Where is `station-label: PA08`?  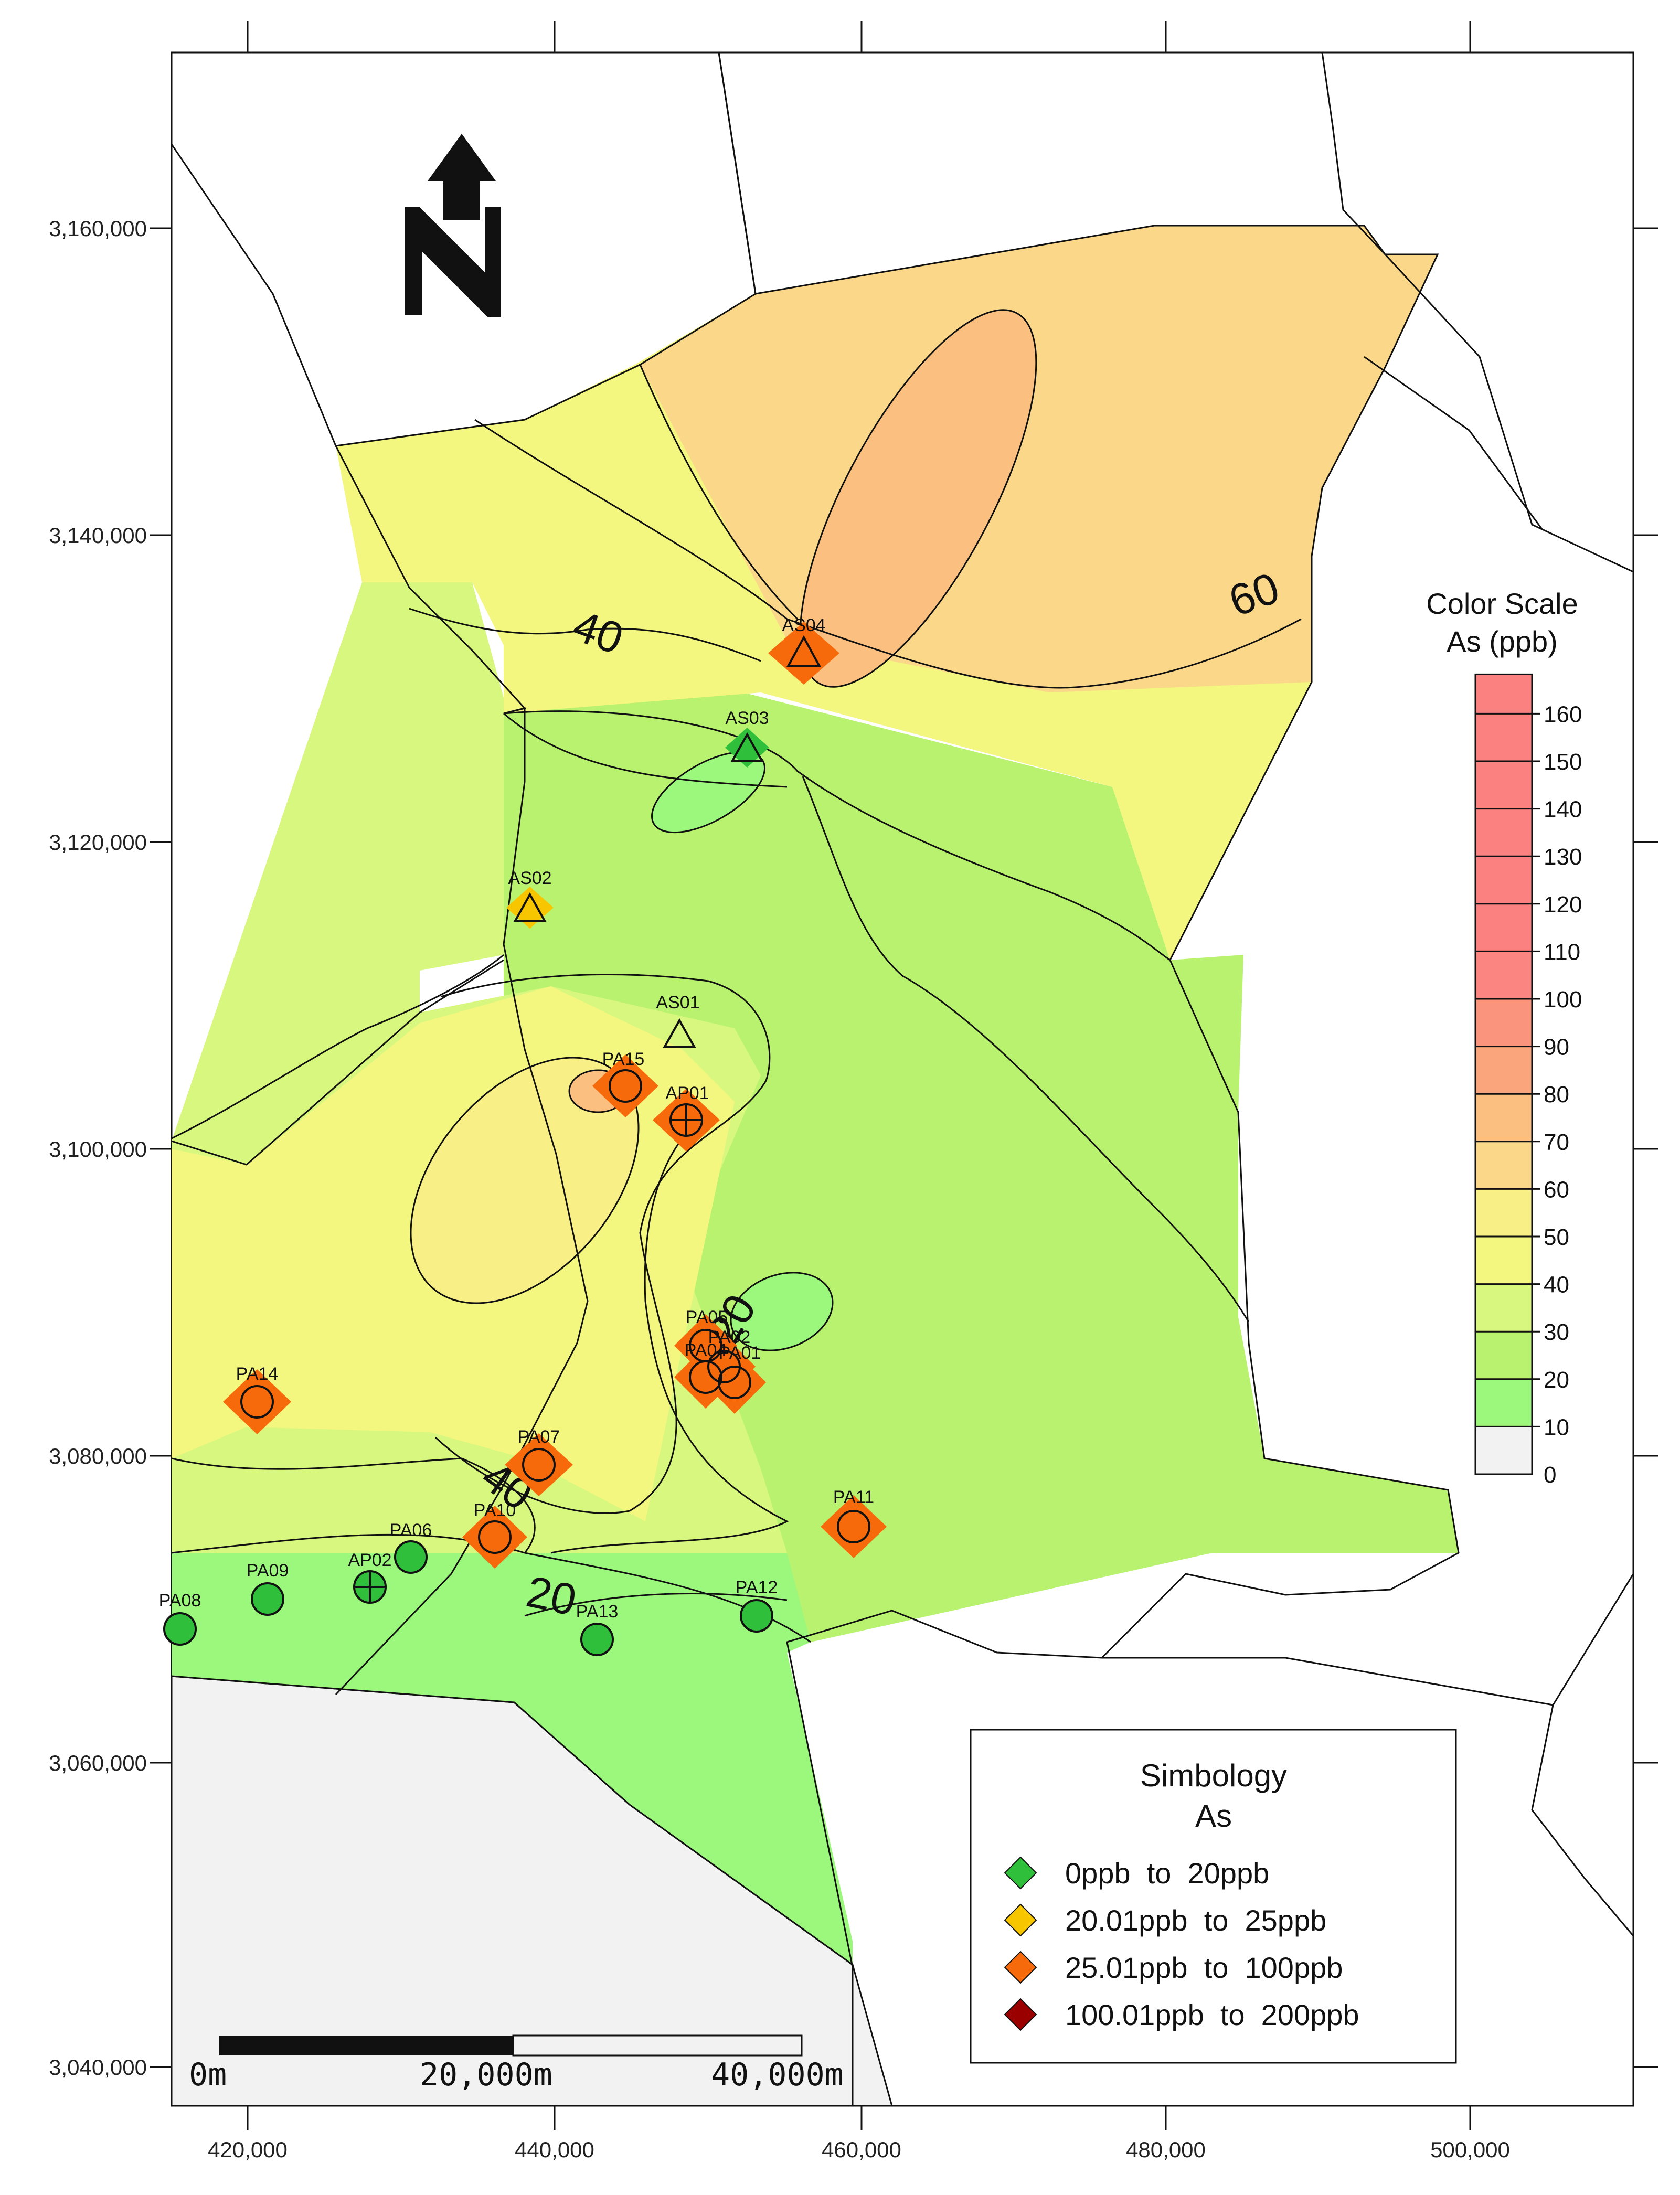 station-label: PA08 is located at coordinates (180, 1601).